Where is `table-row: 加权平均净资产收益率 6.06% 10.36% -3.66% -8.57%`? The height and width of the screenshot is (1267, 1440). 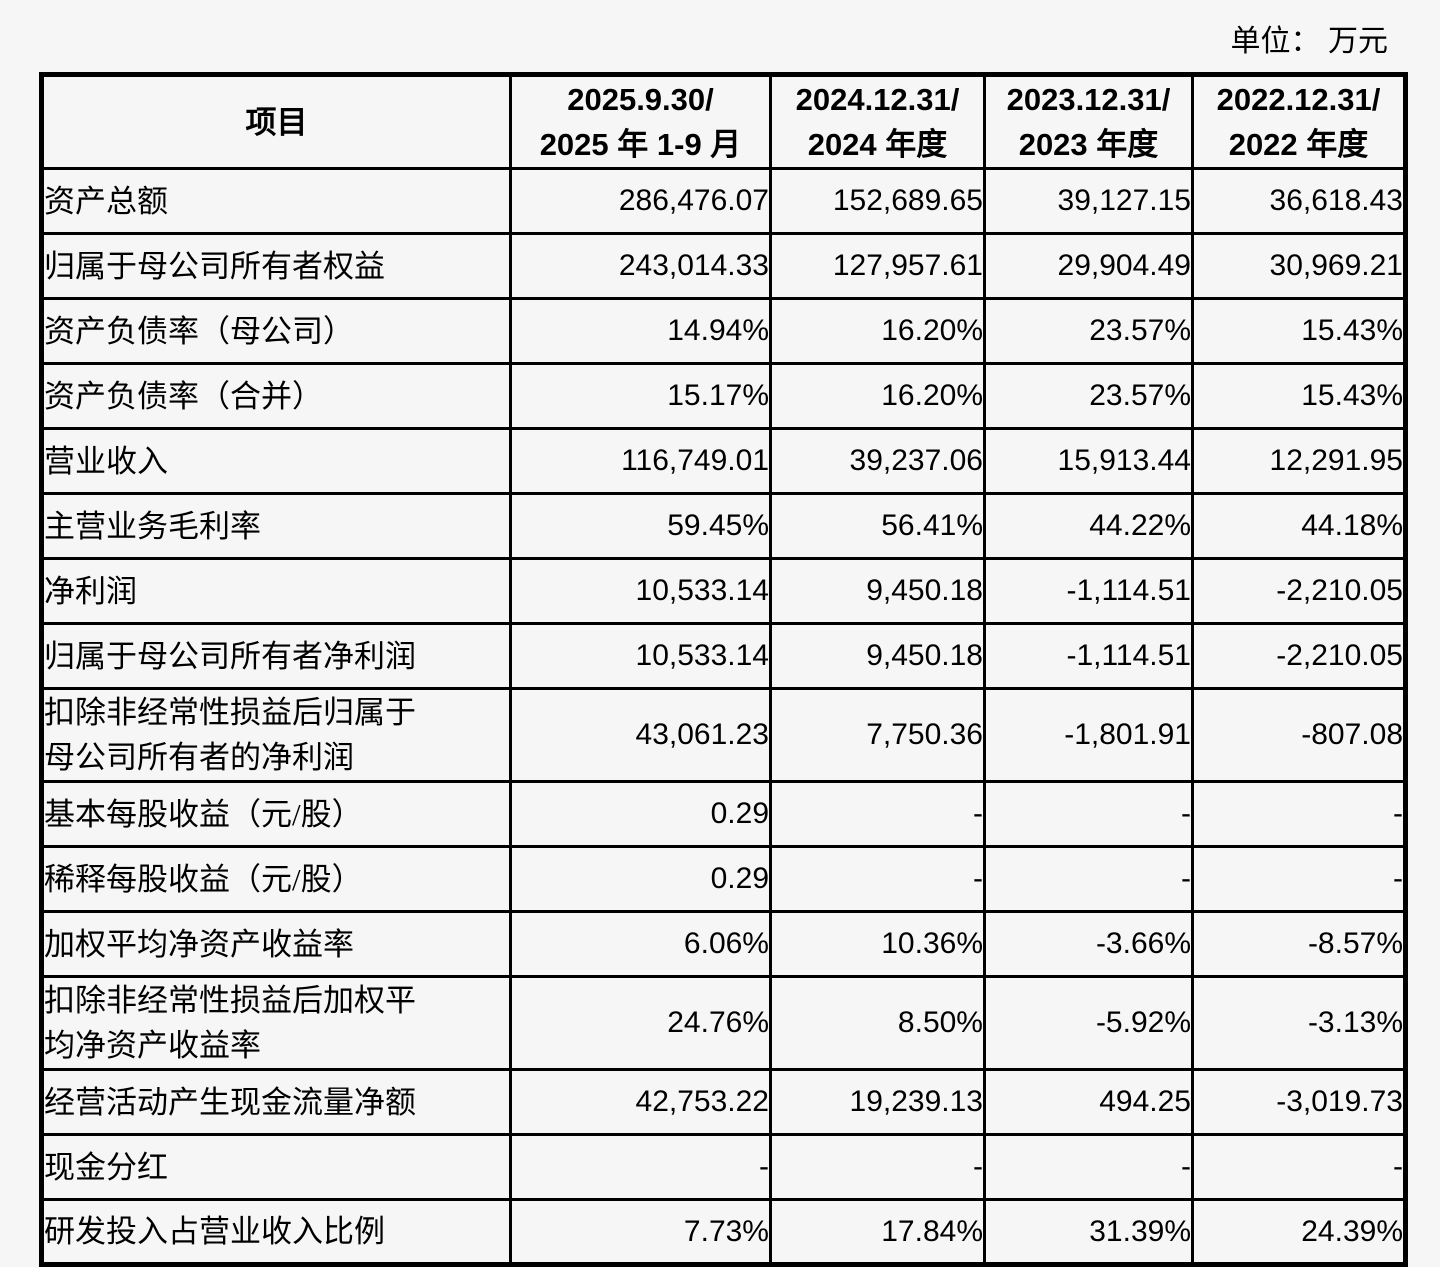 table-row: 加权平均净资产收益率 6.06% 10.36% -3.66% -8.57% is located at coordinates (723, 944).